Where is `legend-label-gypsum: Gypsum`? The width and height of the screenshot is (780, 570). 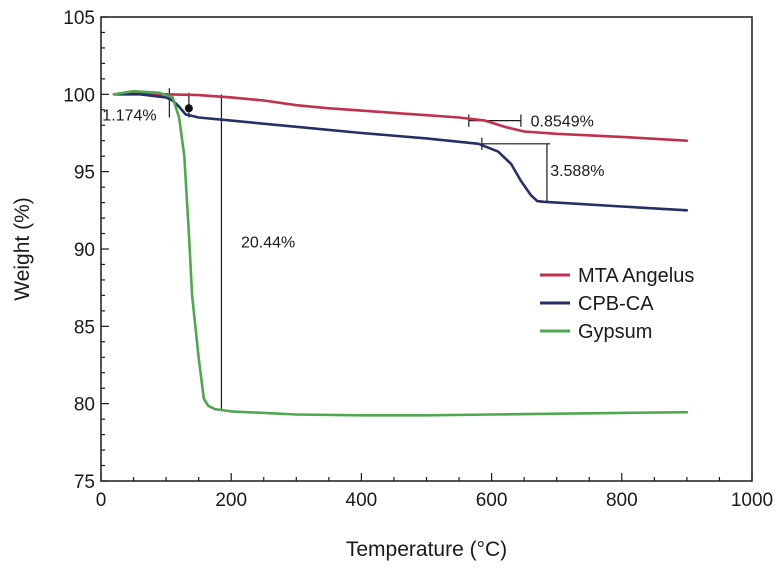
legend-label-gypsum: Gypsum is located at coordinates (615, 332).